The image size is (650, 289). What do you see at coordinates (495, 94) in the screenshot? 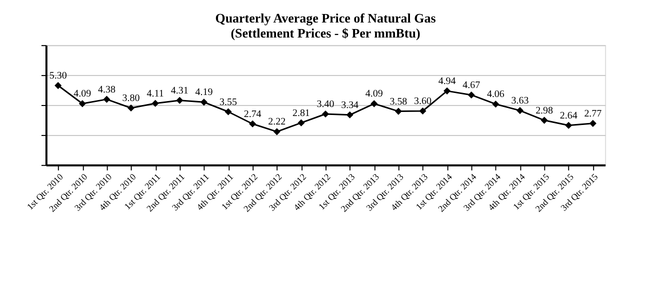
I see `data-label: 4.06` at bounding box center [495, 94].